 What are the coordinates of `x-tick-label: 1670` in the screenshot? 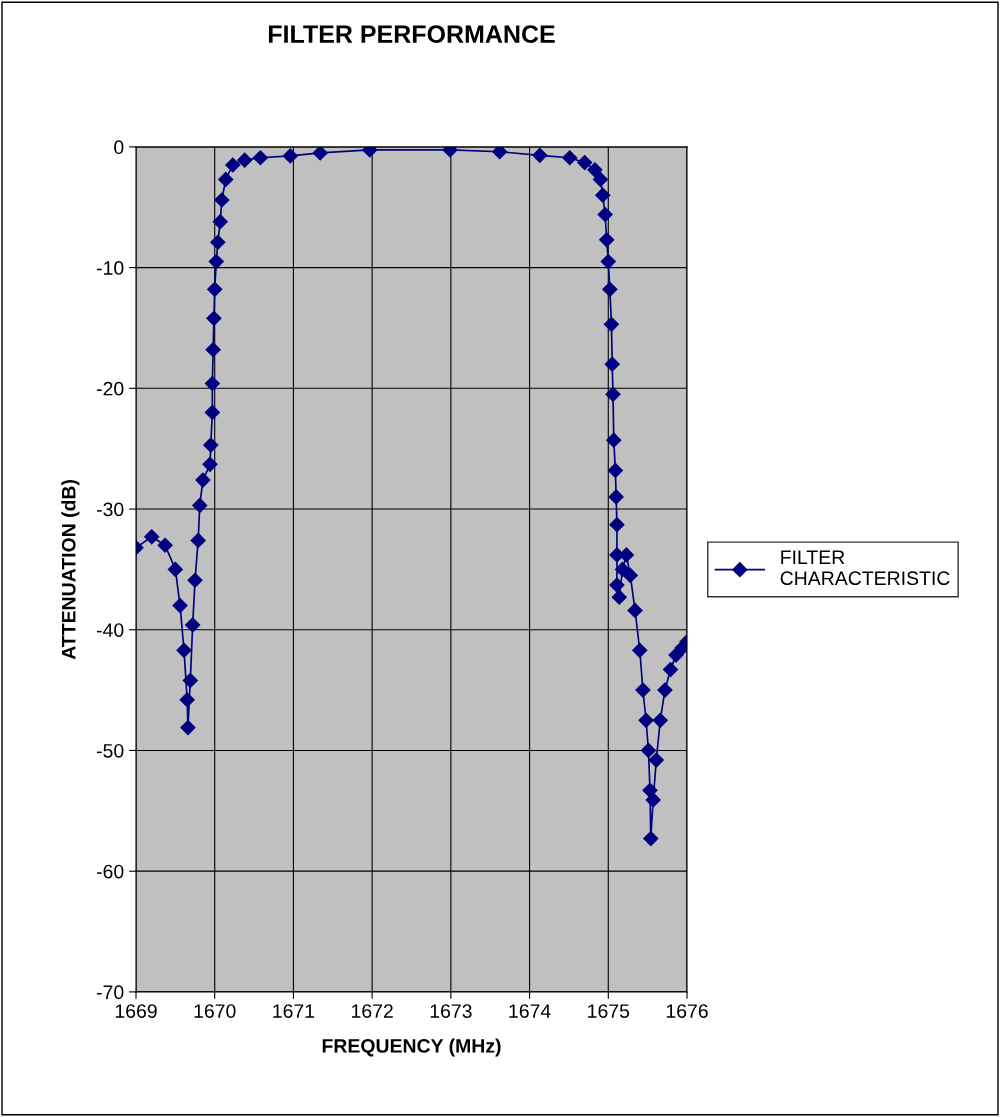 It's located at (215, 1011).